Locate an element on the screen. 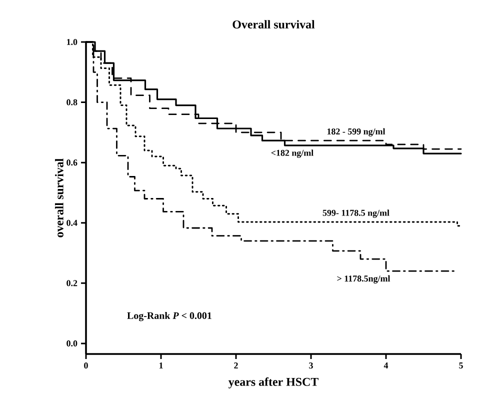  series-label: <182 ng/ml is located at coordinates (292, 154).